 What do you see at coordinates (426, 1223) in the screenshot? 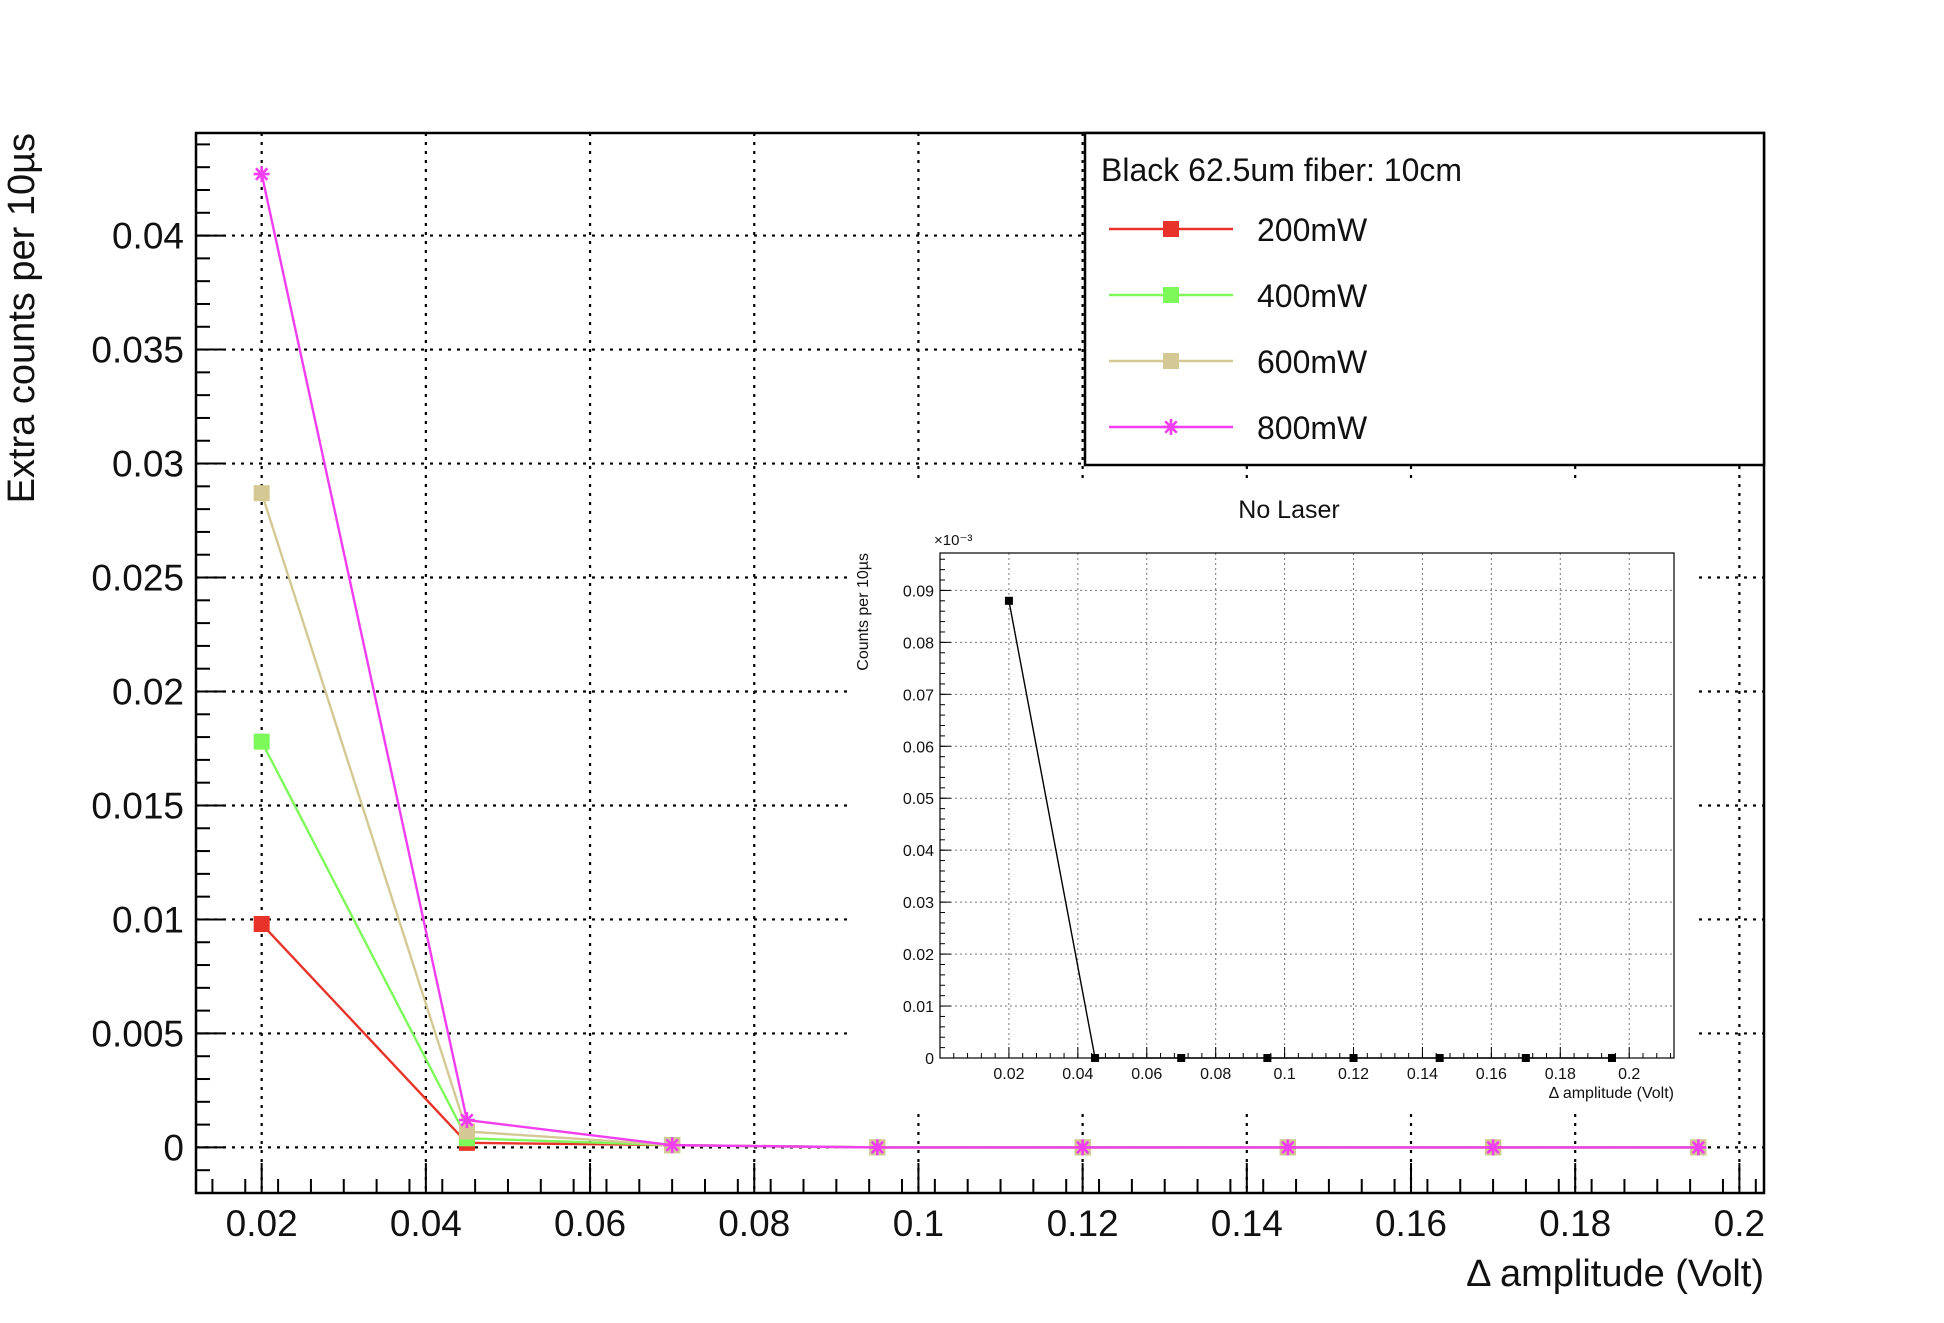
I see `x-tick-label: 0.04` at bounding box center [426, 1223].